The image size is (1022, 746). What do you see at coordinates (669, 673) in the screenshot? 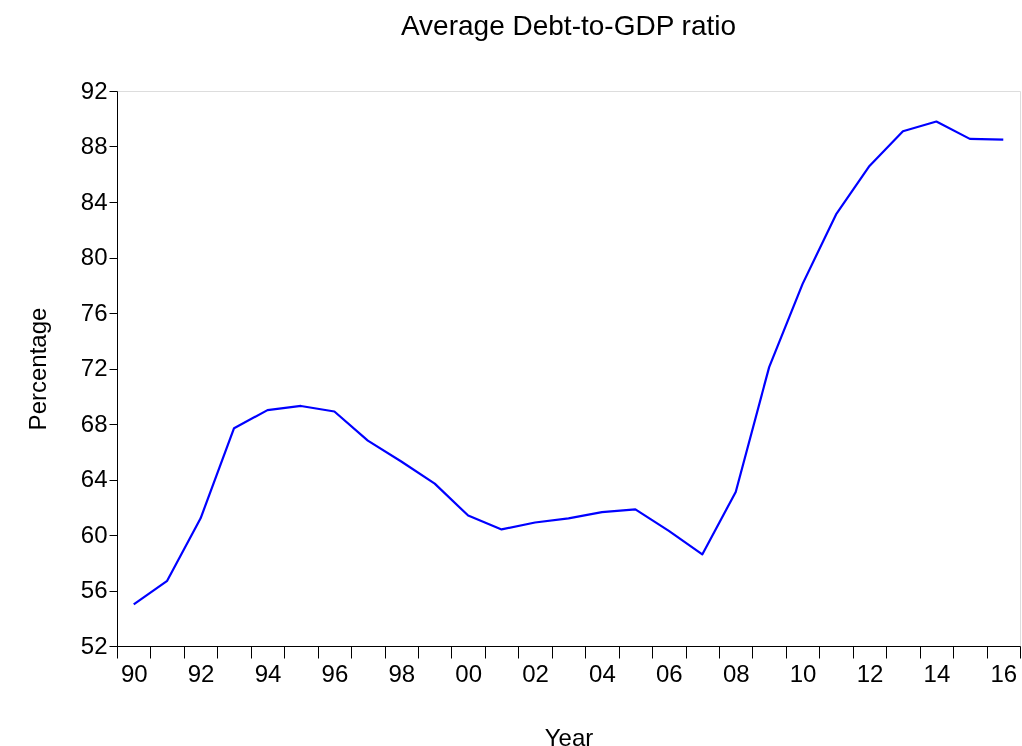
I see `x-tick-label: 06` at bounding box center [669, 673].